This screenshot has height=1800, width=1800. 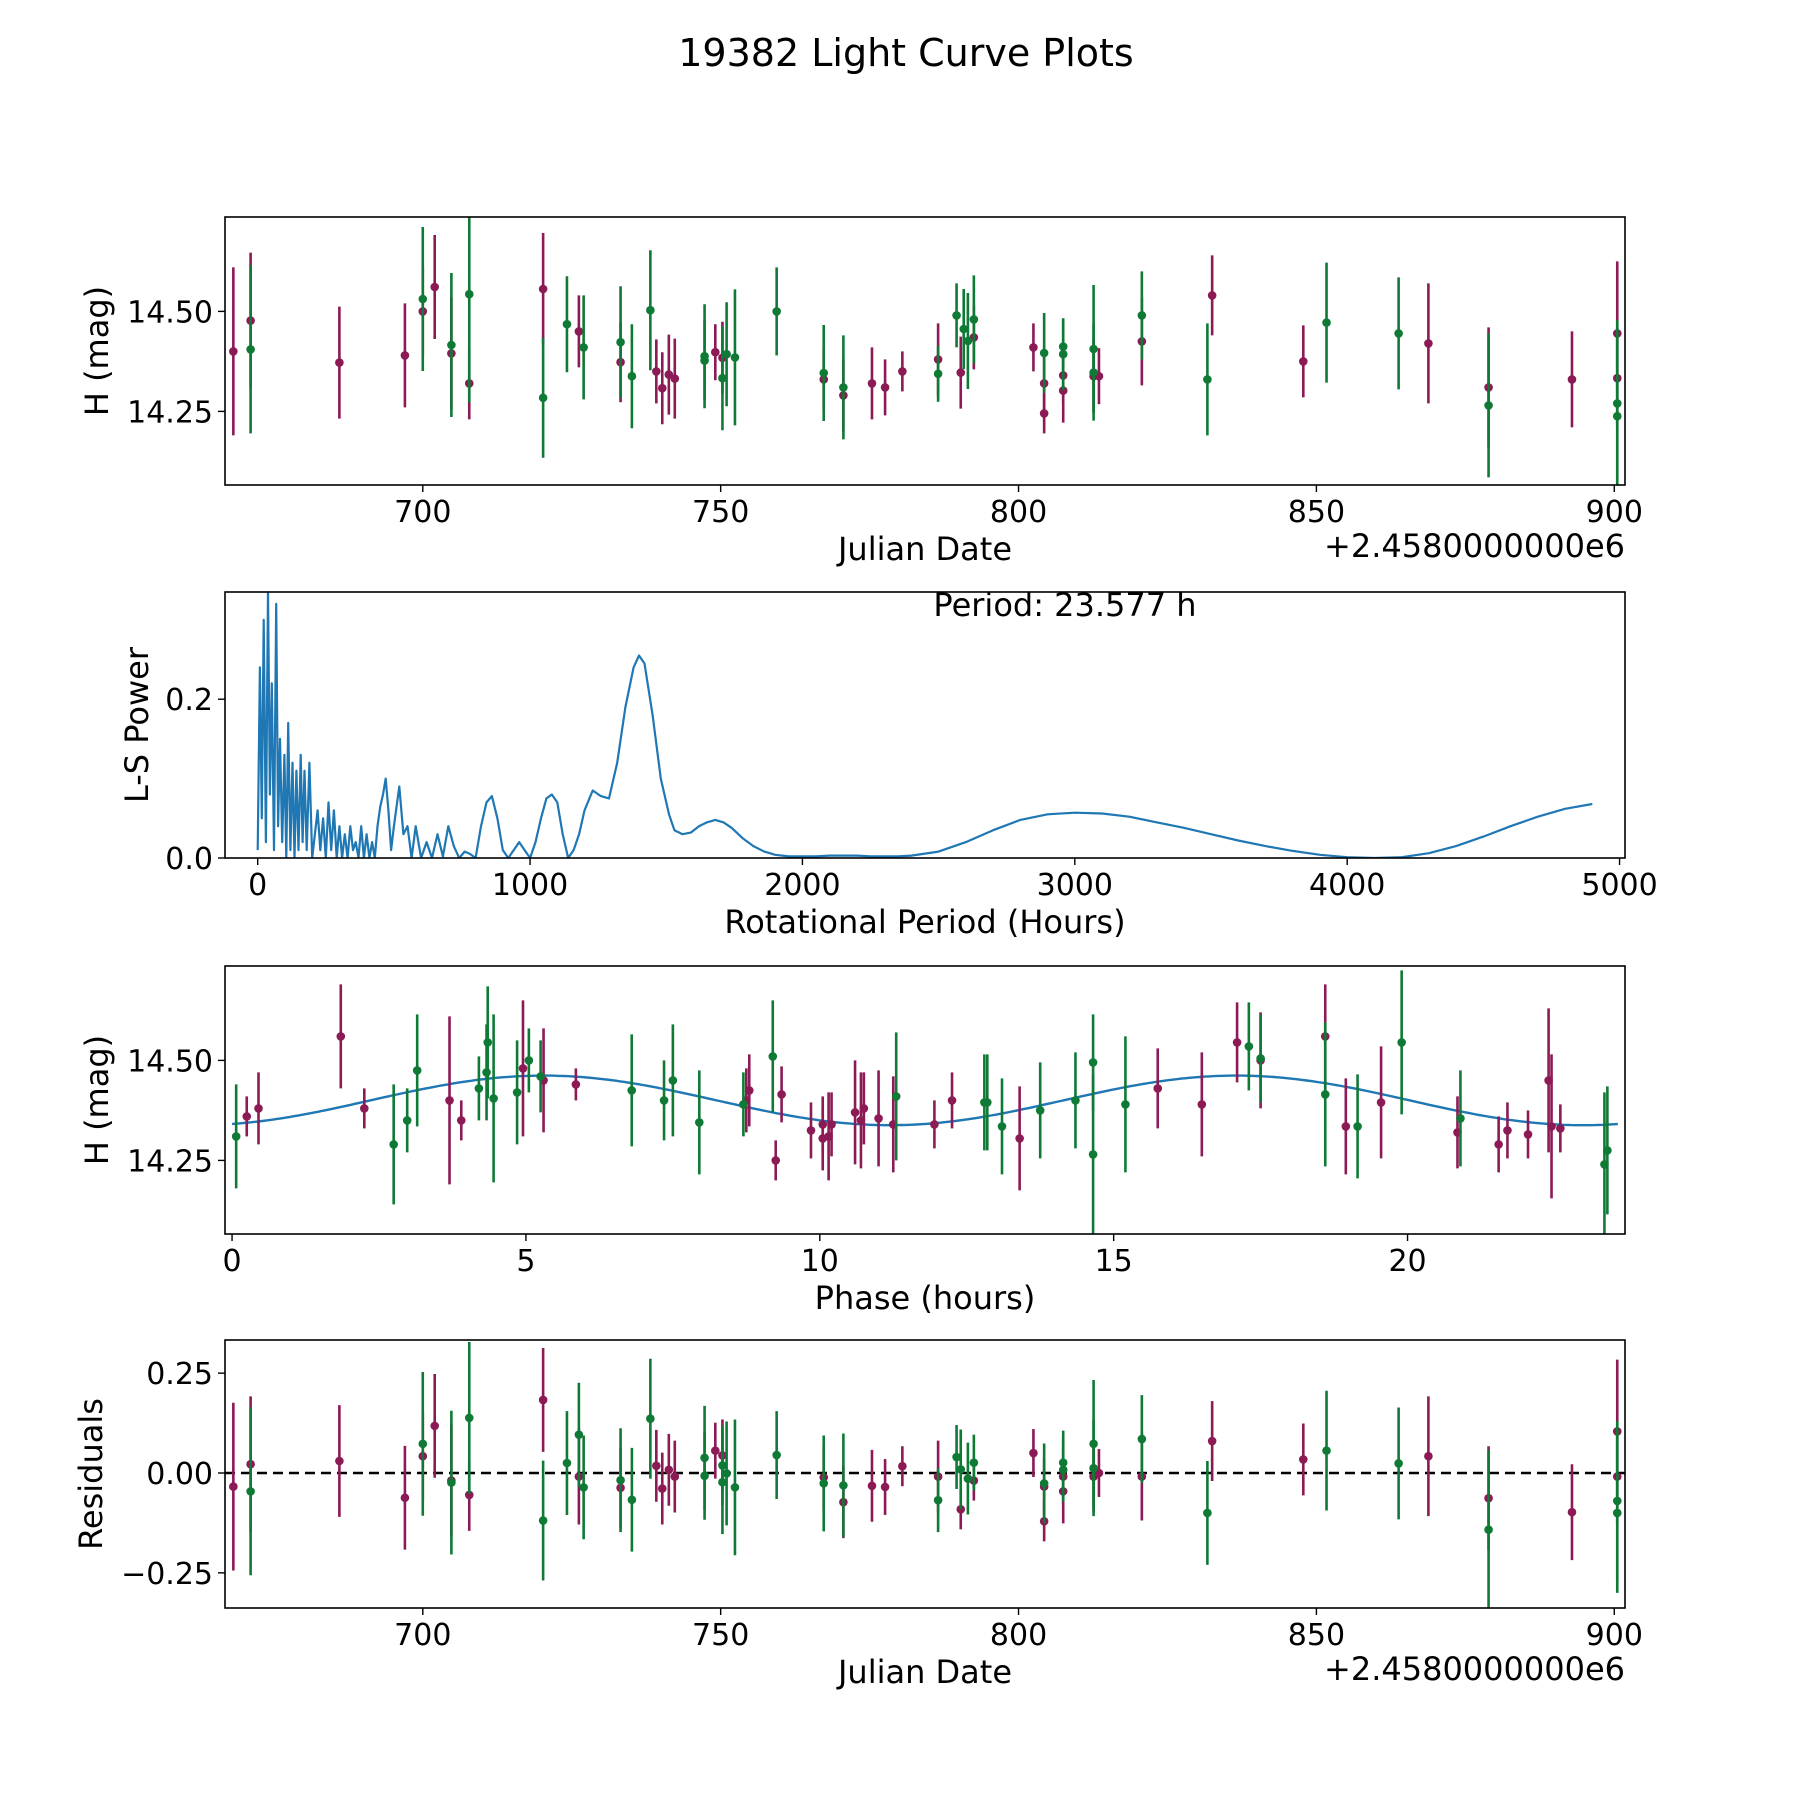 I want to click on x-tick-label: 4000, so click(x=1347, y=885).